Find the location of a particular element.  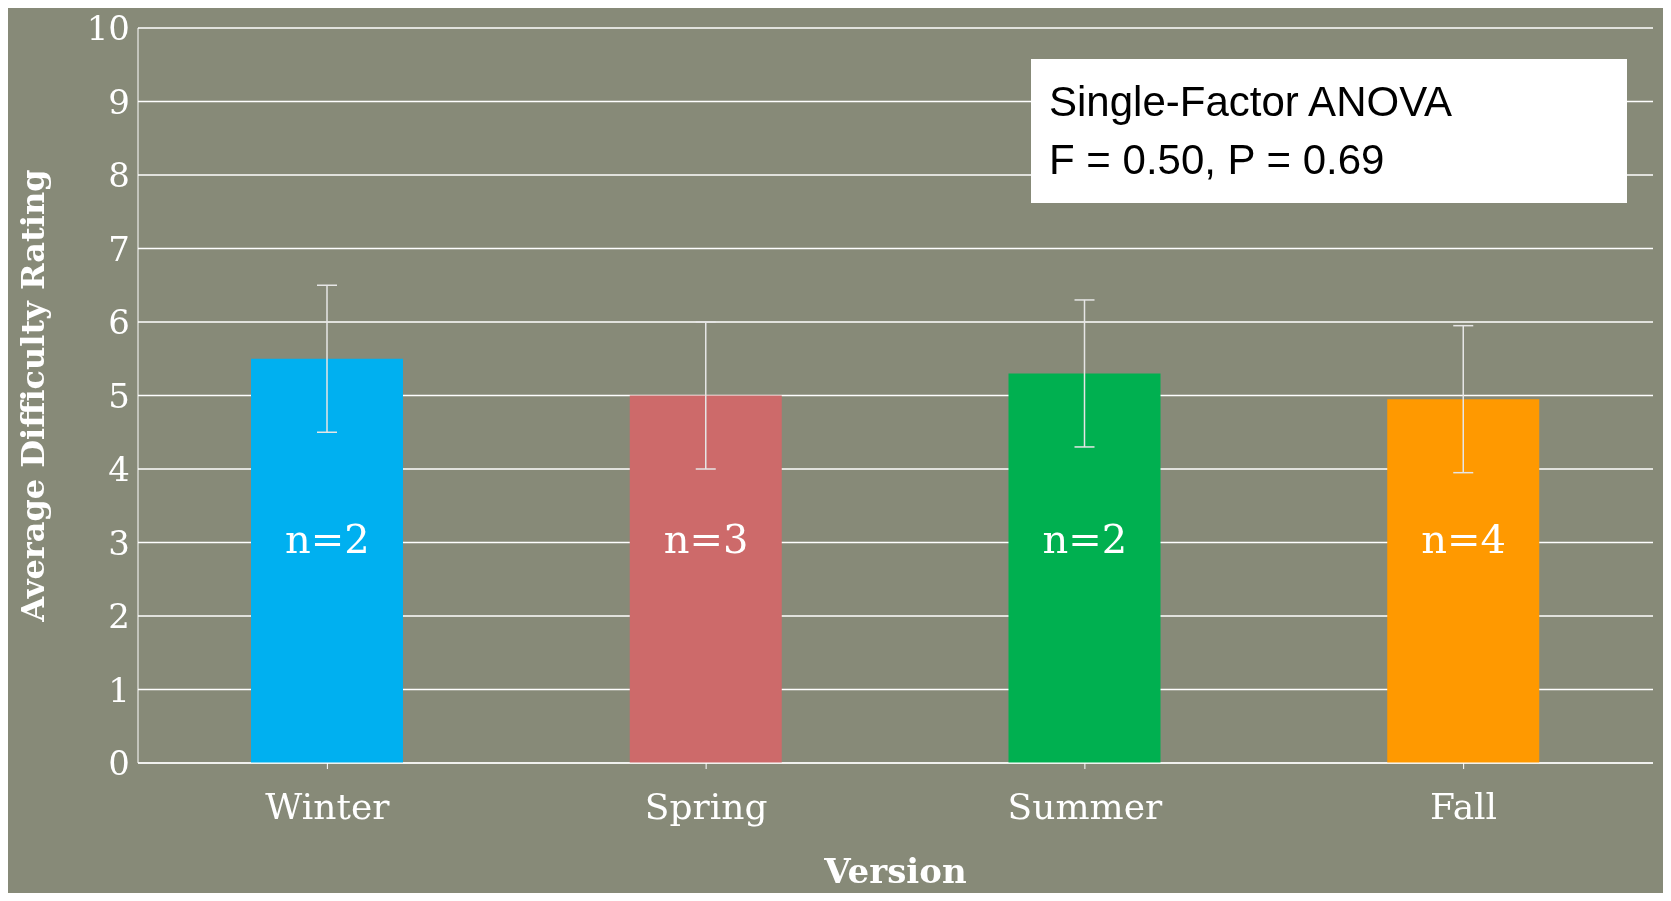

y-tick-label: 7 is located at coordinates (119, 248).